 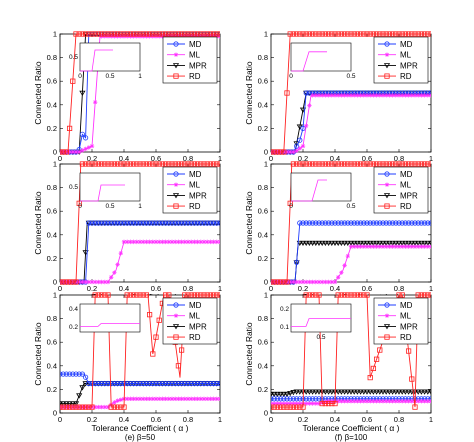 I want to click on inset-x-tick-label: 0.5, so click(x=109, y=76).